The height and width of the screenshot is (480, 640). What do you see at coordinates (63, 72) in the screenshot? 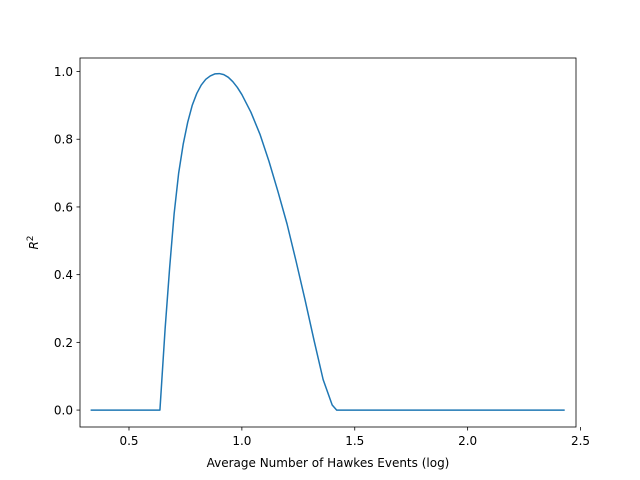
I see `y-tick-label: 1.0` at bounding box center [63, 72].